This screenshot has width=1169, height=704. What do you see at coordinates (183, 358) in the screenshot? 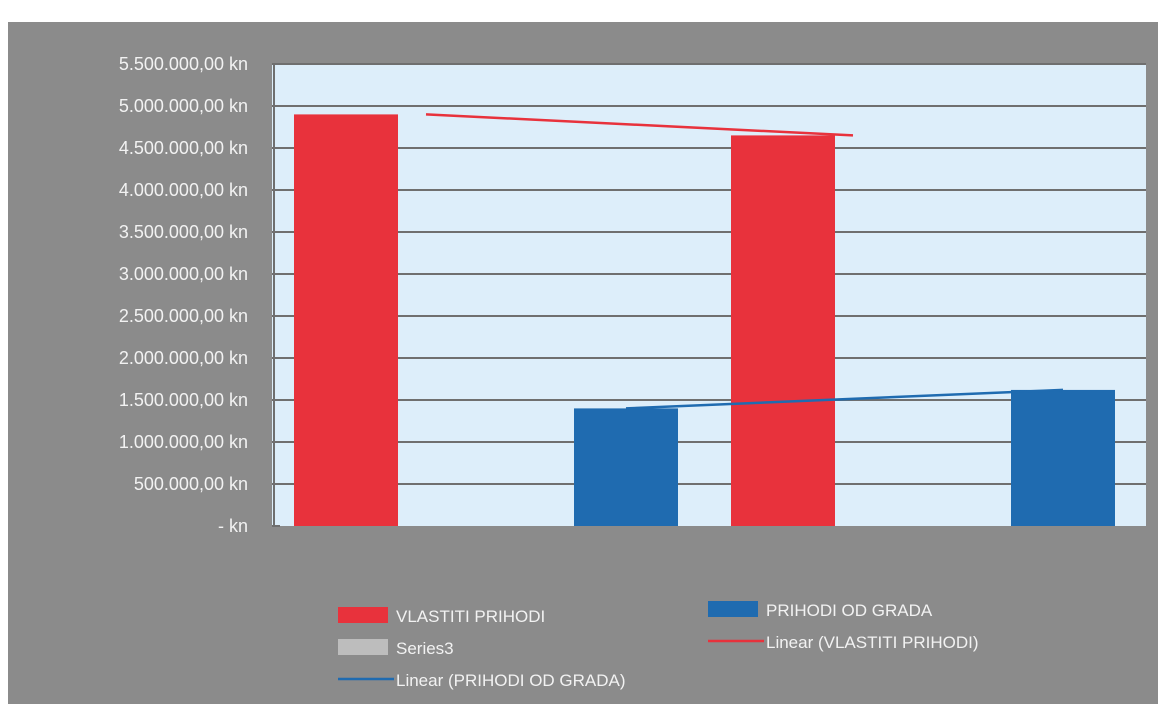
I see `y-tick-label: 2.000.000,00 kn` at bounding box center [183, 358].